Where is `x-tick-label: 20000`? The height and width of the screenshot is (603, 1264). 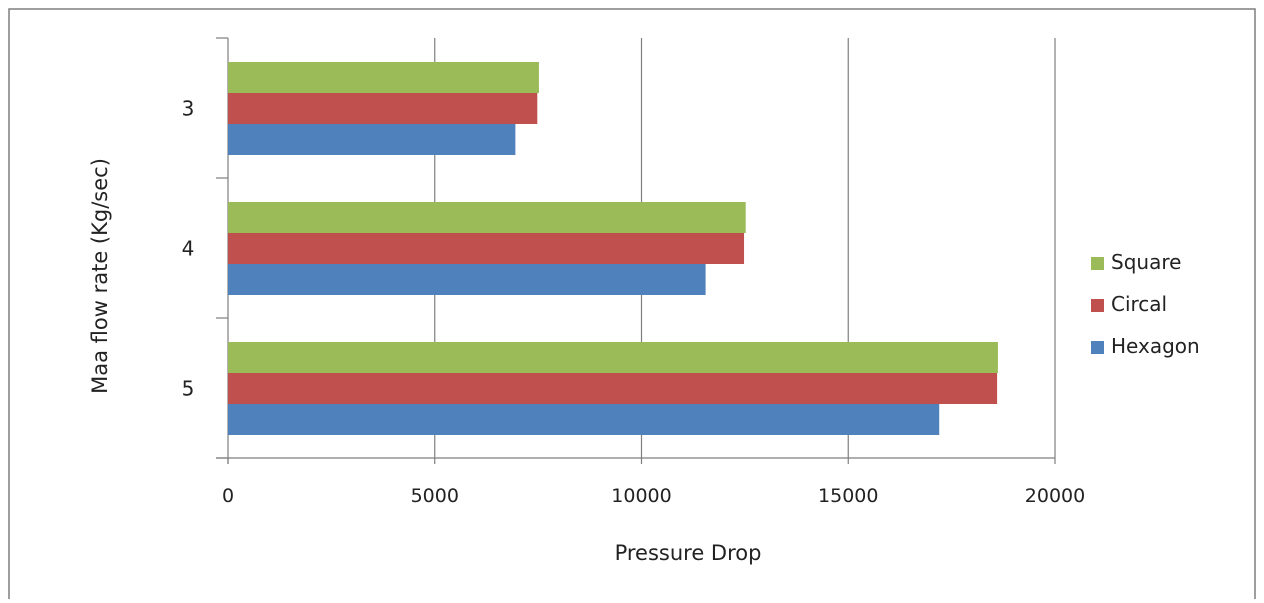 x-tick-label: 20000 is located at coordinates (1055, 496).